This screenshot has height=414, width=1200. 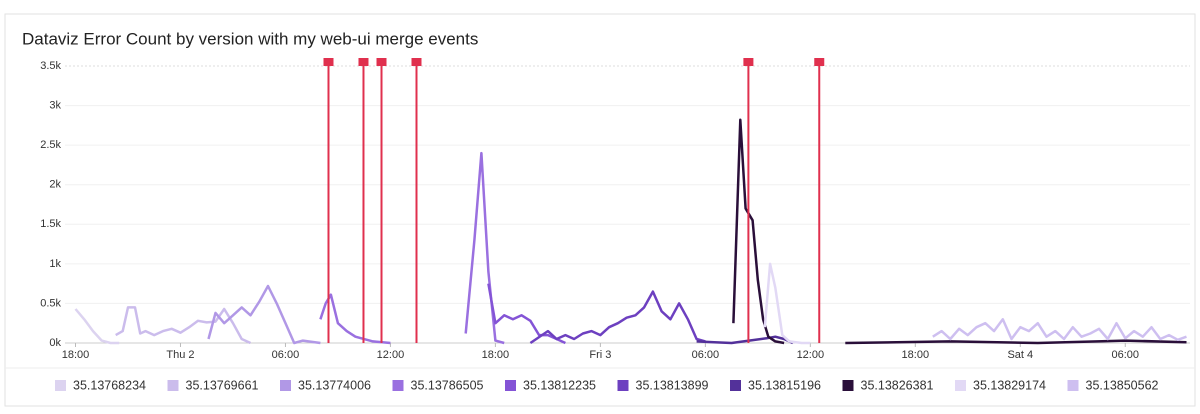 What do you see at coordinates (50, 66) in the screenshot?
I see `y-tick-label: 3.5k` at bounding box center [50, 66].